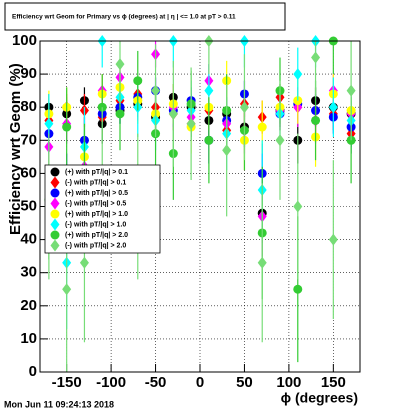 Image resolution: width=400 pixels, height=414 pixels. What do you see at coordinates (28, 139) in the screenshot?
I see `y-tick-label: 70` at bounding box center [28, 139].